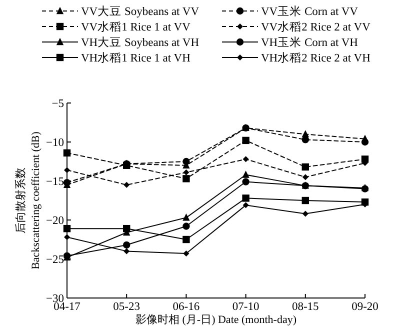 Image resolution: width=395 pixels, height=326 pixels. I want to click on x-tick-label: 06-16, so click(186, 307).